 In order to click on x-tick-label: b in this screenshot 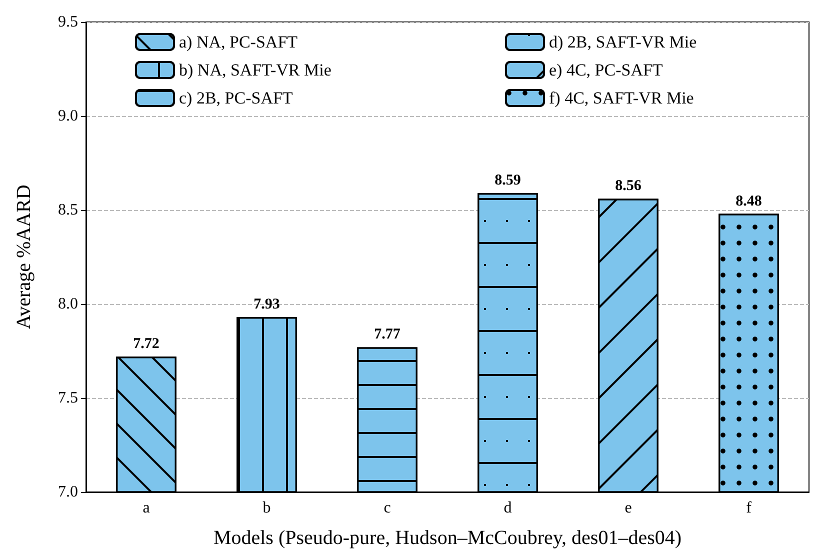, I will do `click(266, 508)`.